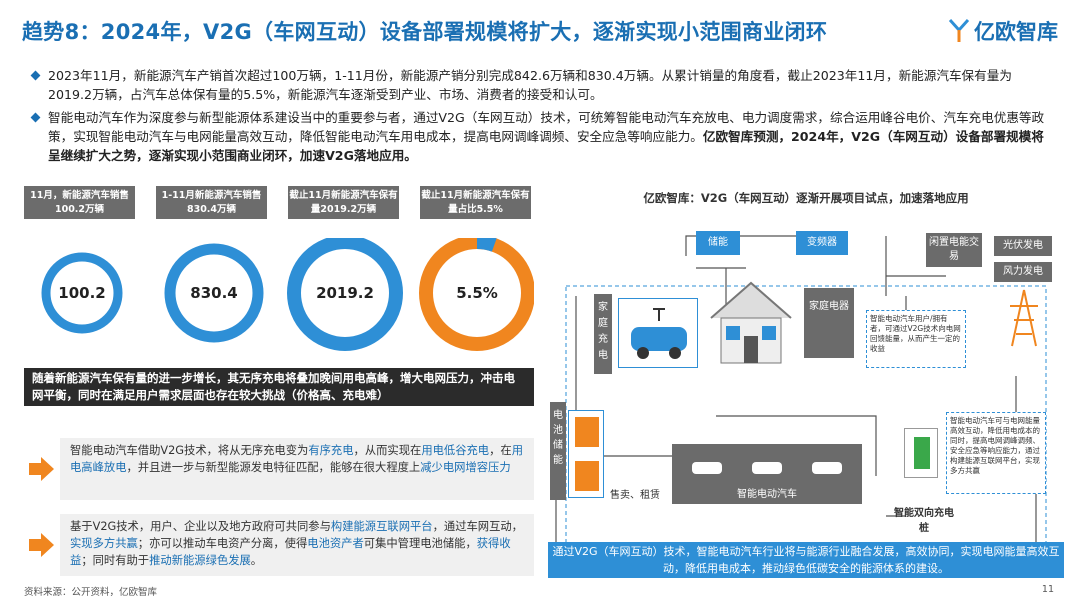 Image resolution: width=1080 pixels, height=608 pixels. What do you see at coordinates (200, 526) in the screenshot?
I see `point-seg: 基于V2G技术，用户、企业以及地方政府可共同参与` at bounding box center [200, 526].